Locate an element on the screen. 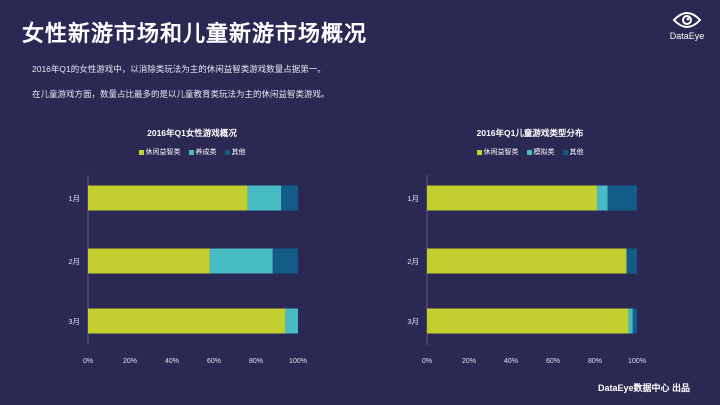 Image resolution: width=720 pixels, height=405 pixels. legend-item: 模拟类 is located at coordinates (540, 152).